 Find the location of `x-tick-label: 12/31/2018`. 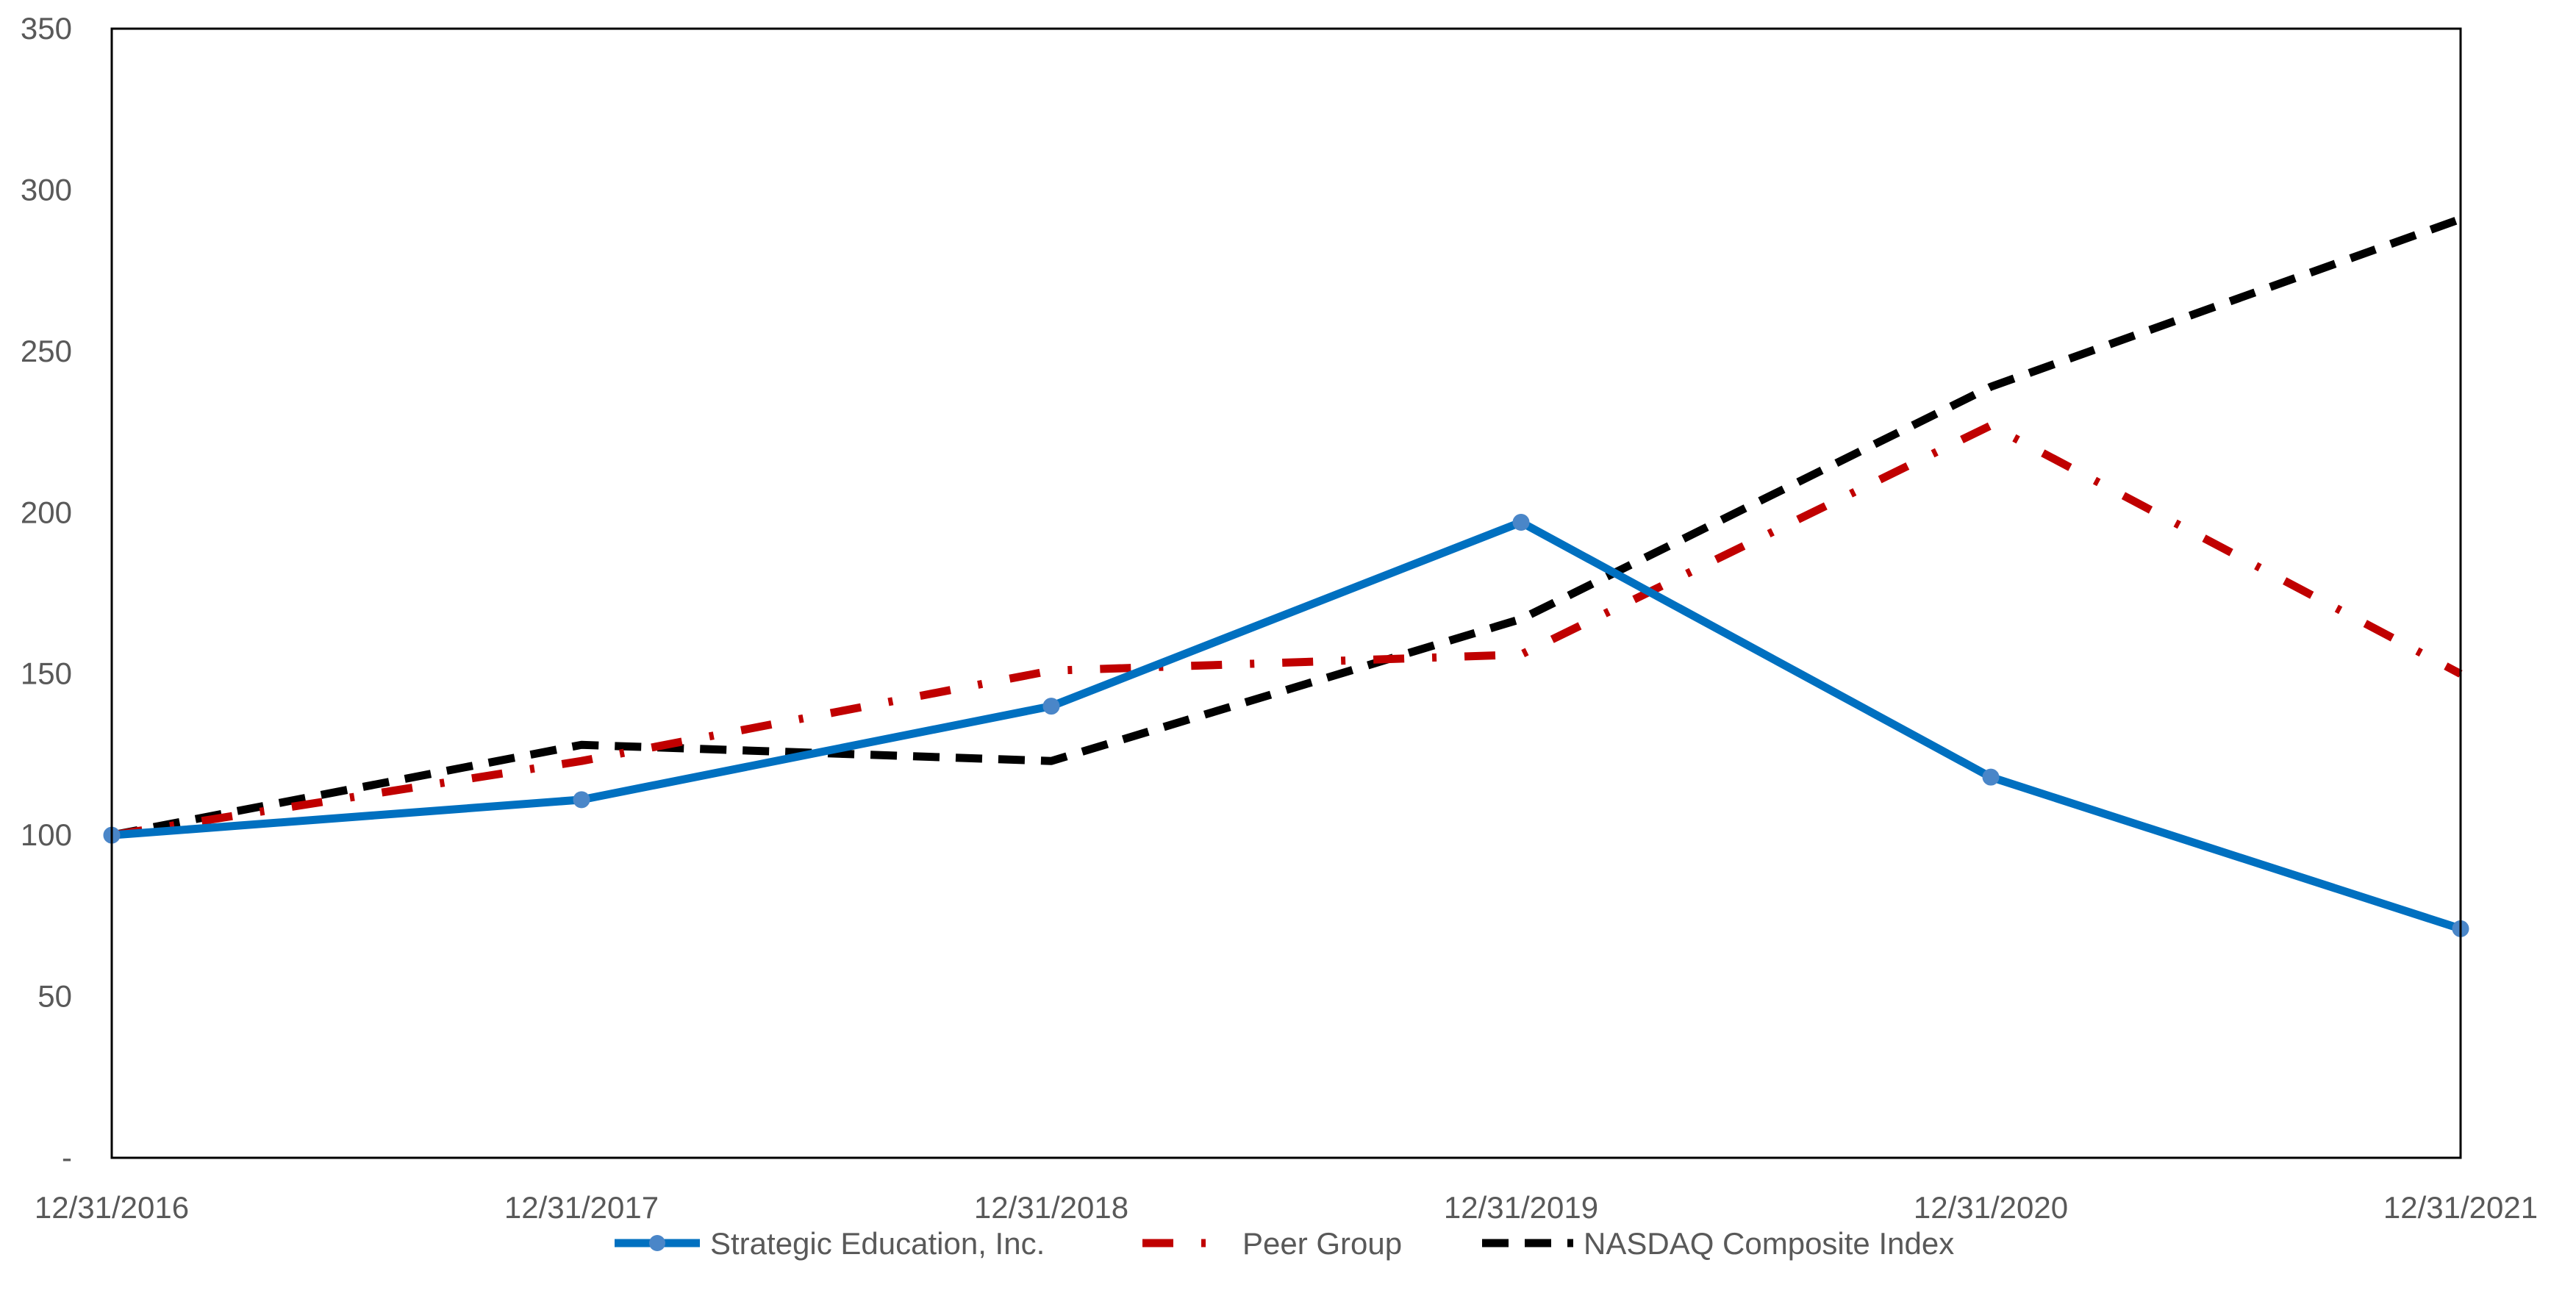

x-tick-label: 12/31/2018 is located at coordinates (1051, 1208).